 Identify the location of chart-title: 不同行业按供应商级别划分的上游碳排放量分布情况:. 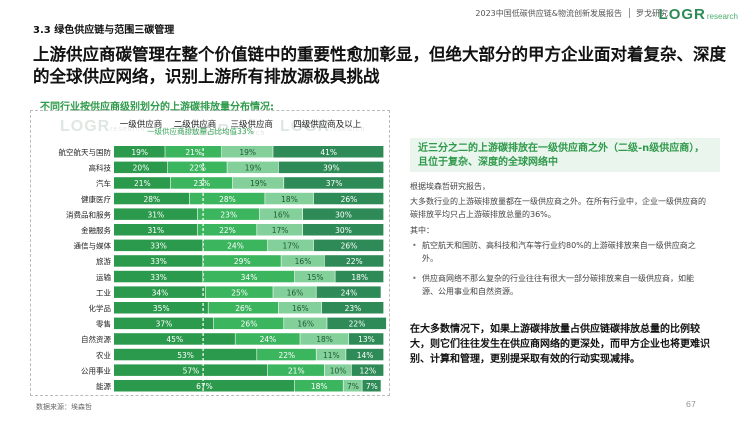
(157, 107).